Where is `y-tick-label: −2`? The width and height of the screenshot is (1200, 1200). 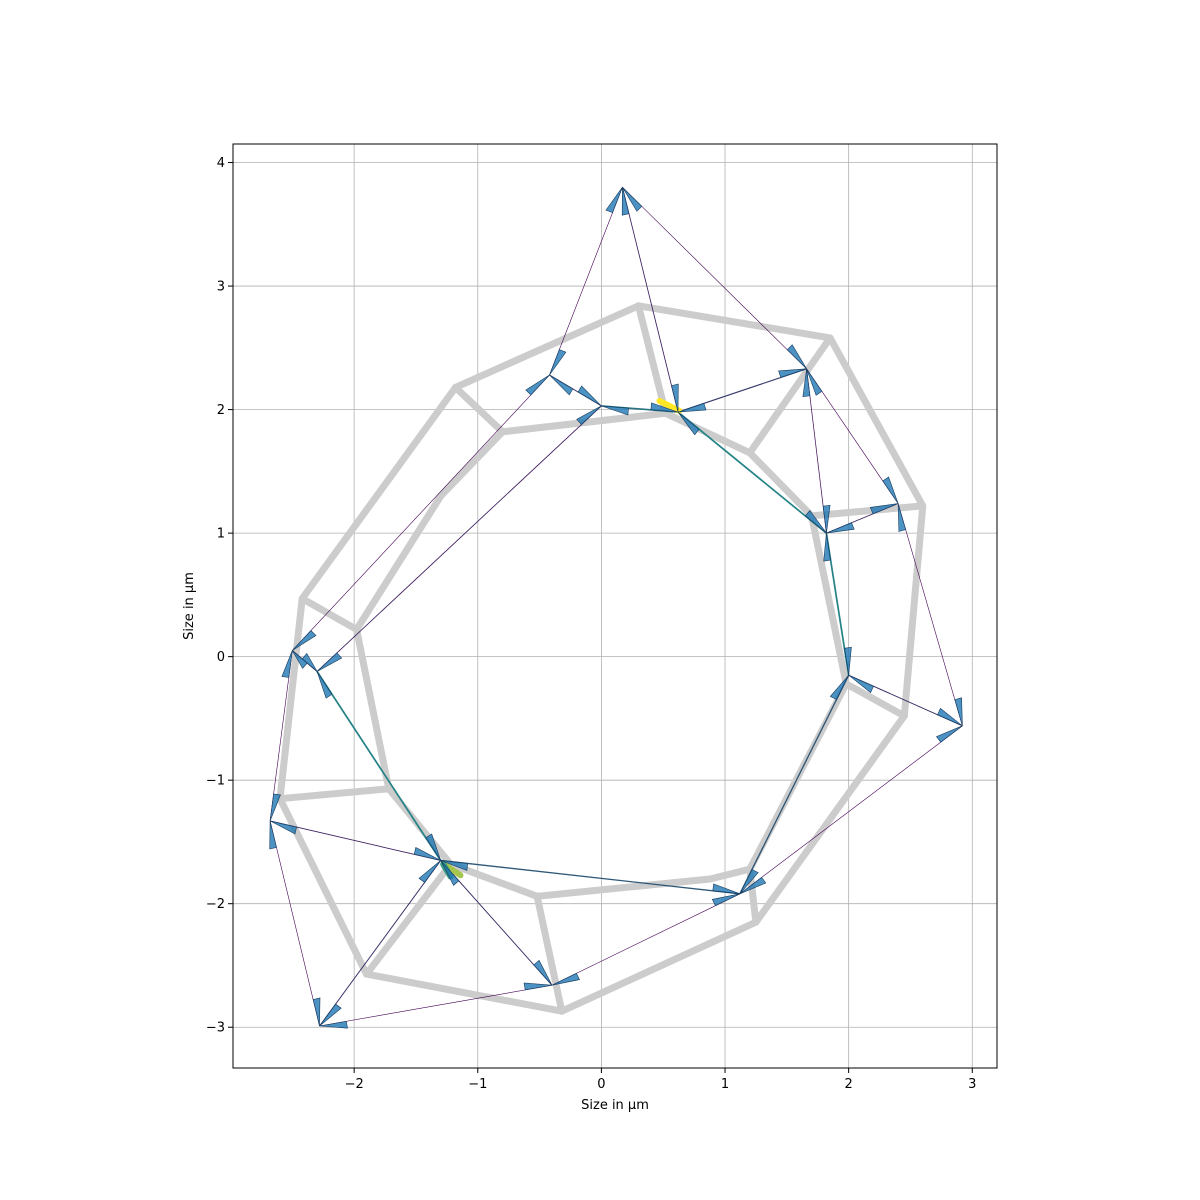
y-tick-label: −2 is located at coordinates (215, 904).